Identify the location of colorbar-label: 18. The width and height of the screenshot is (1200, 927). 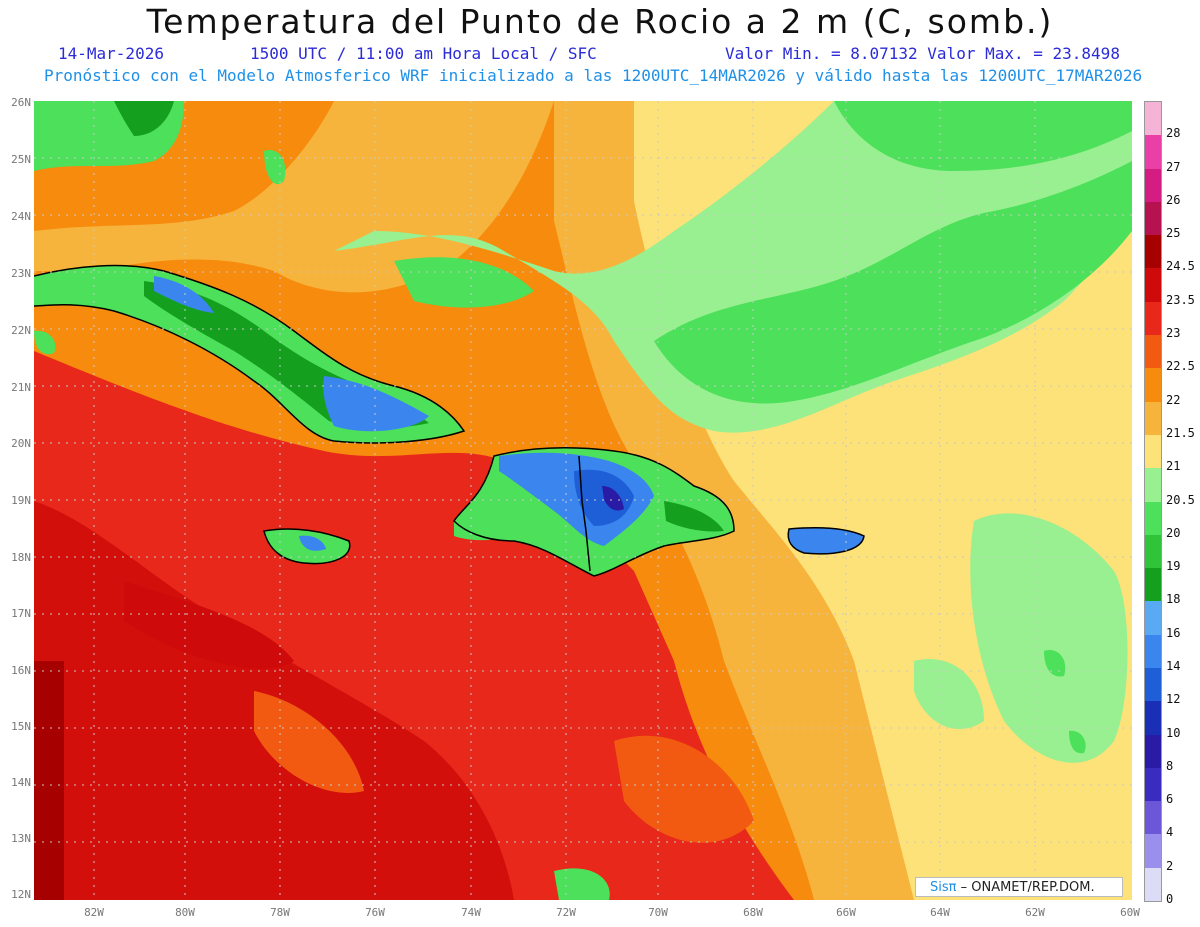
(1173, 599).